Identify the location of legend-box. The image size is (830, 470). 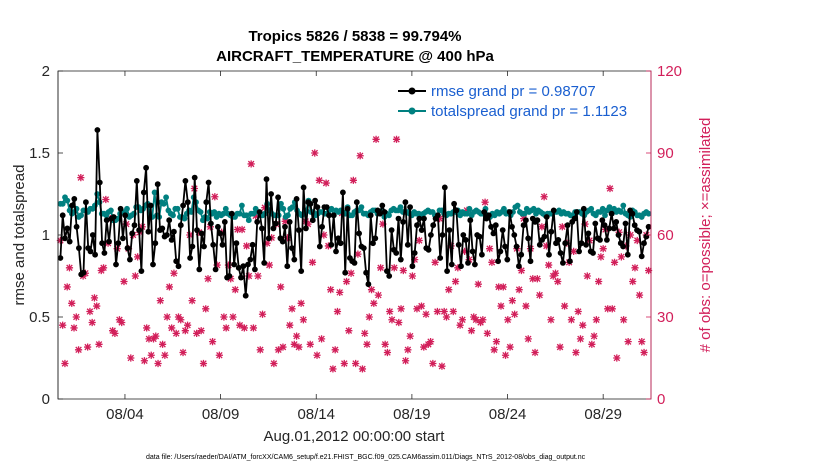
(521, 100).